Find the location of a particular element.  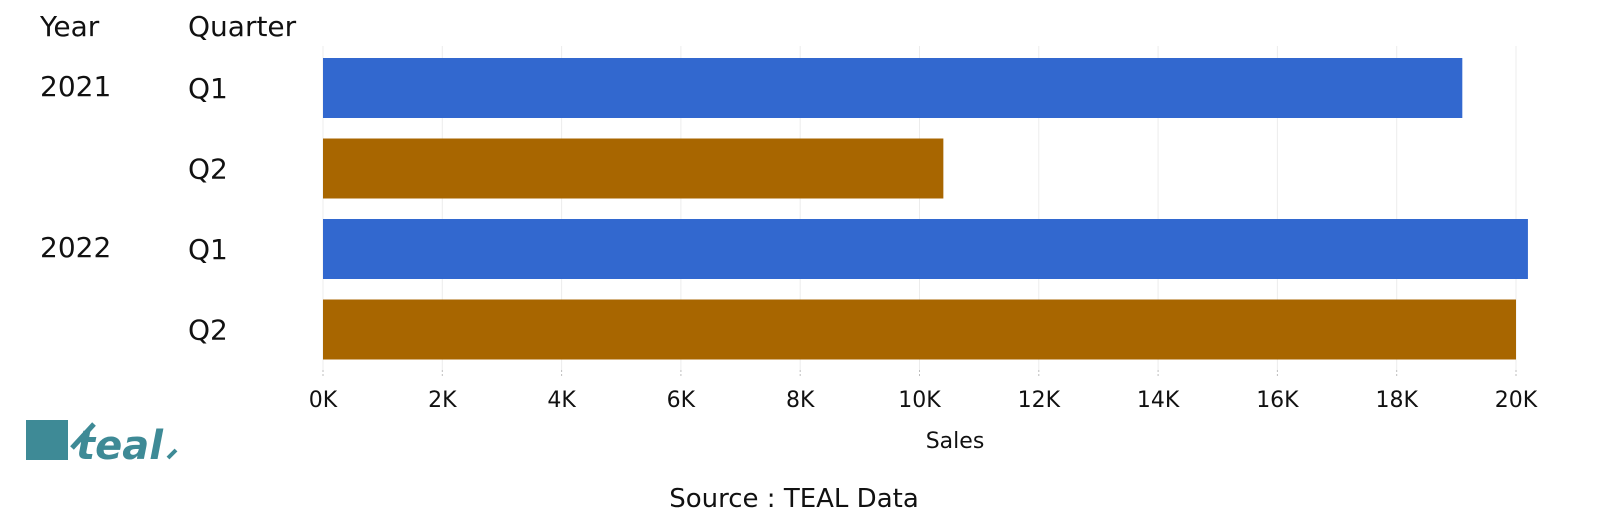

source-note: Source : TEAL Data is located at coordinates (794, 499).